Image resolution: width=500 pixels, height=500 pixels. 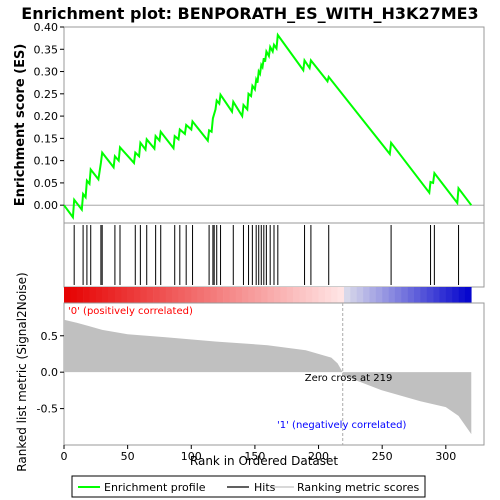 I want to click on hit-lines, so click(x=266, y=255).